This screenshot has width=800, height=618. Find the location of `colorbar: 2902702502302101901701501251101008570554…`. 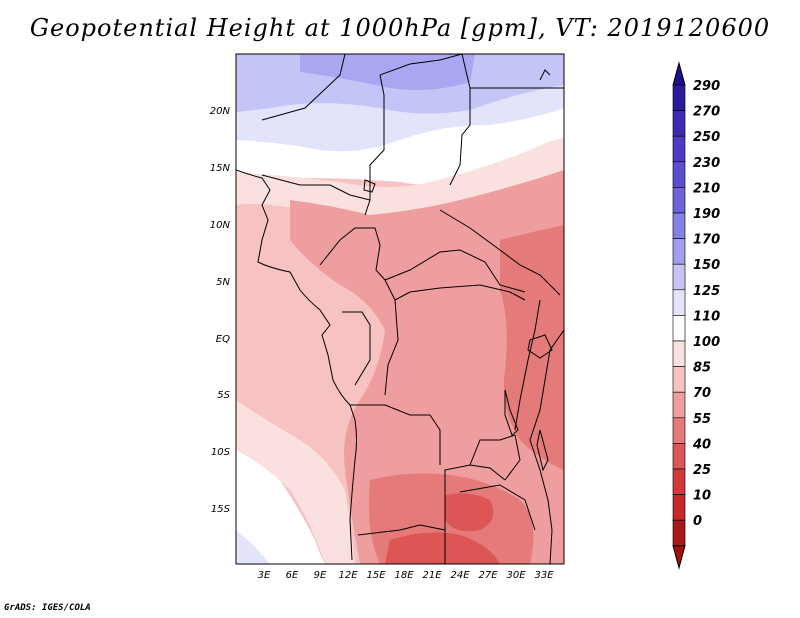

colorbar: 2902702502302101901701501251101008570554… is located at coordinates (696, 315).